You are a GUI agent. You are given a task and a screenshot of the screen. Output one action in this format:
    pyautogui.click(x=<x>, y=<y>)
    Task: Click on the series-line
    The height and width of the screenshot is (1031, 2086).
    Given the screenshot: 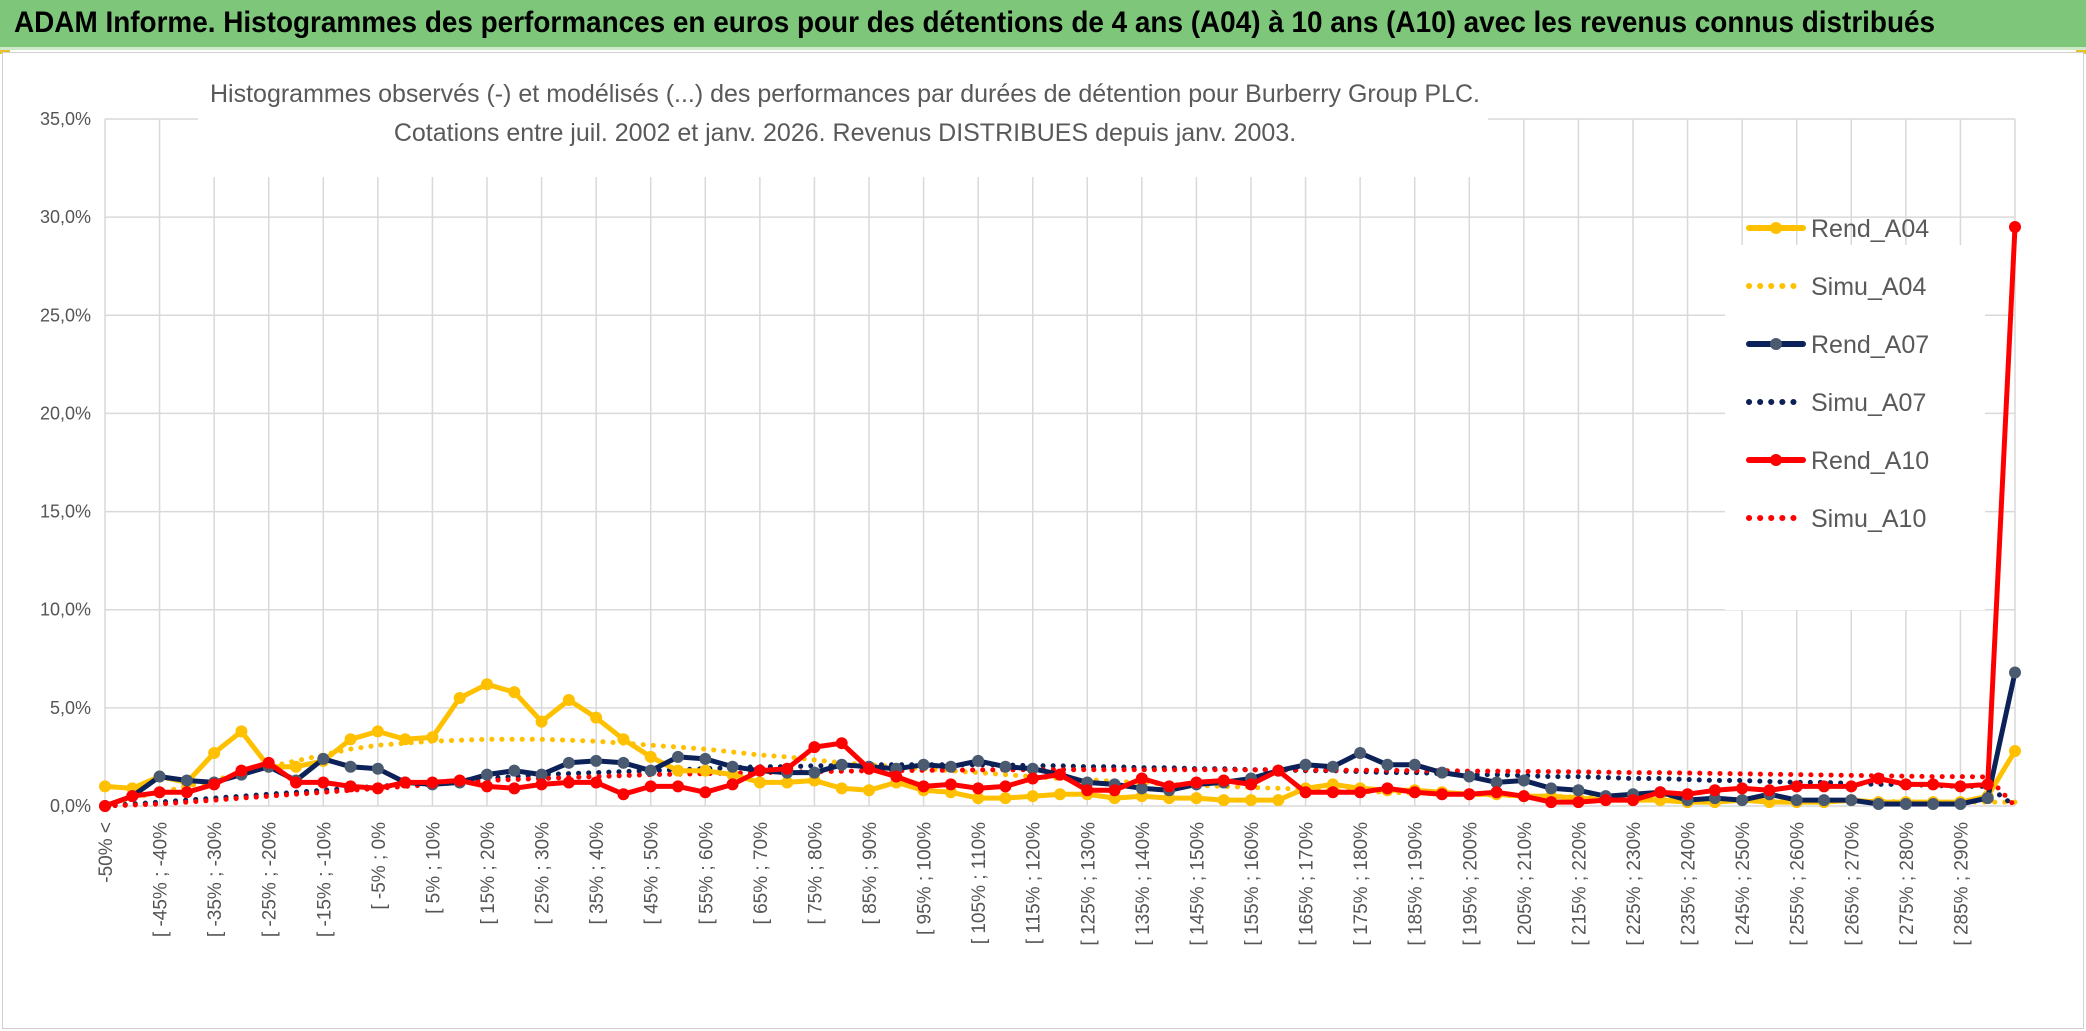 What is the action you would take?
    pyautogui.click(x=1060, y=772)
    